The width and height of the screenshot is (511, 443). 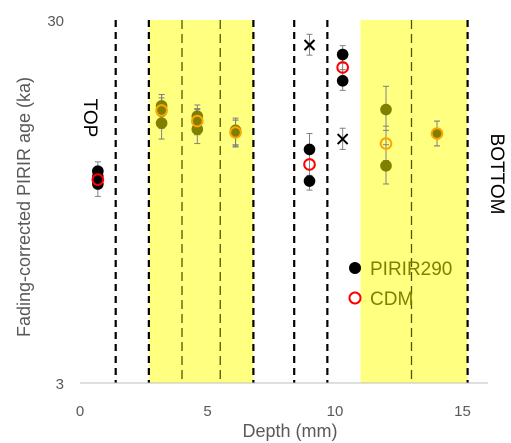 What do you see at coordinates (60, 384) in the screenshot?
I see `y-tick-label-3: 3` at bounding box center [60, 384].